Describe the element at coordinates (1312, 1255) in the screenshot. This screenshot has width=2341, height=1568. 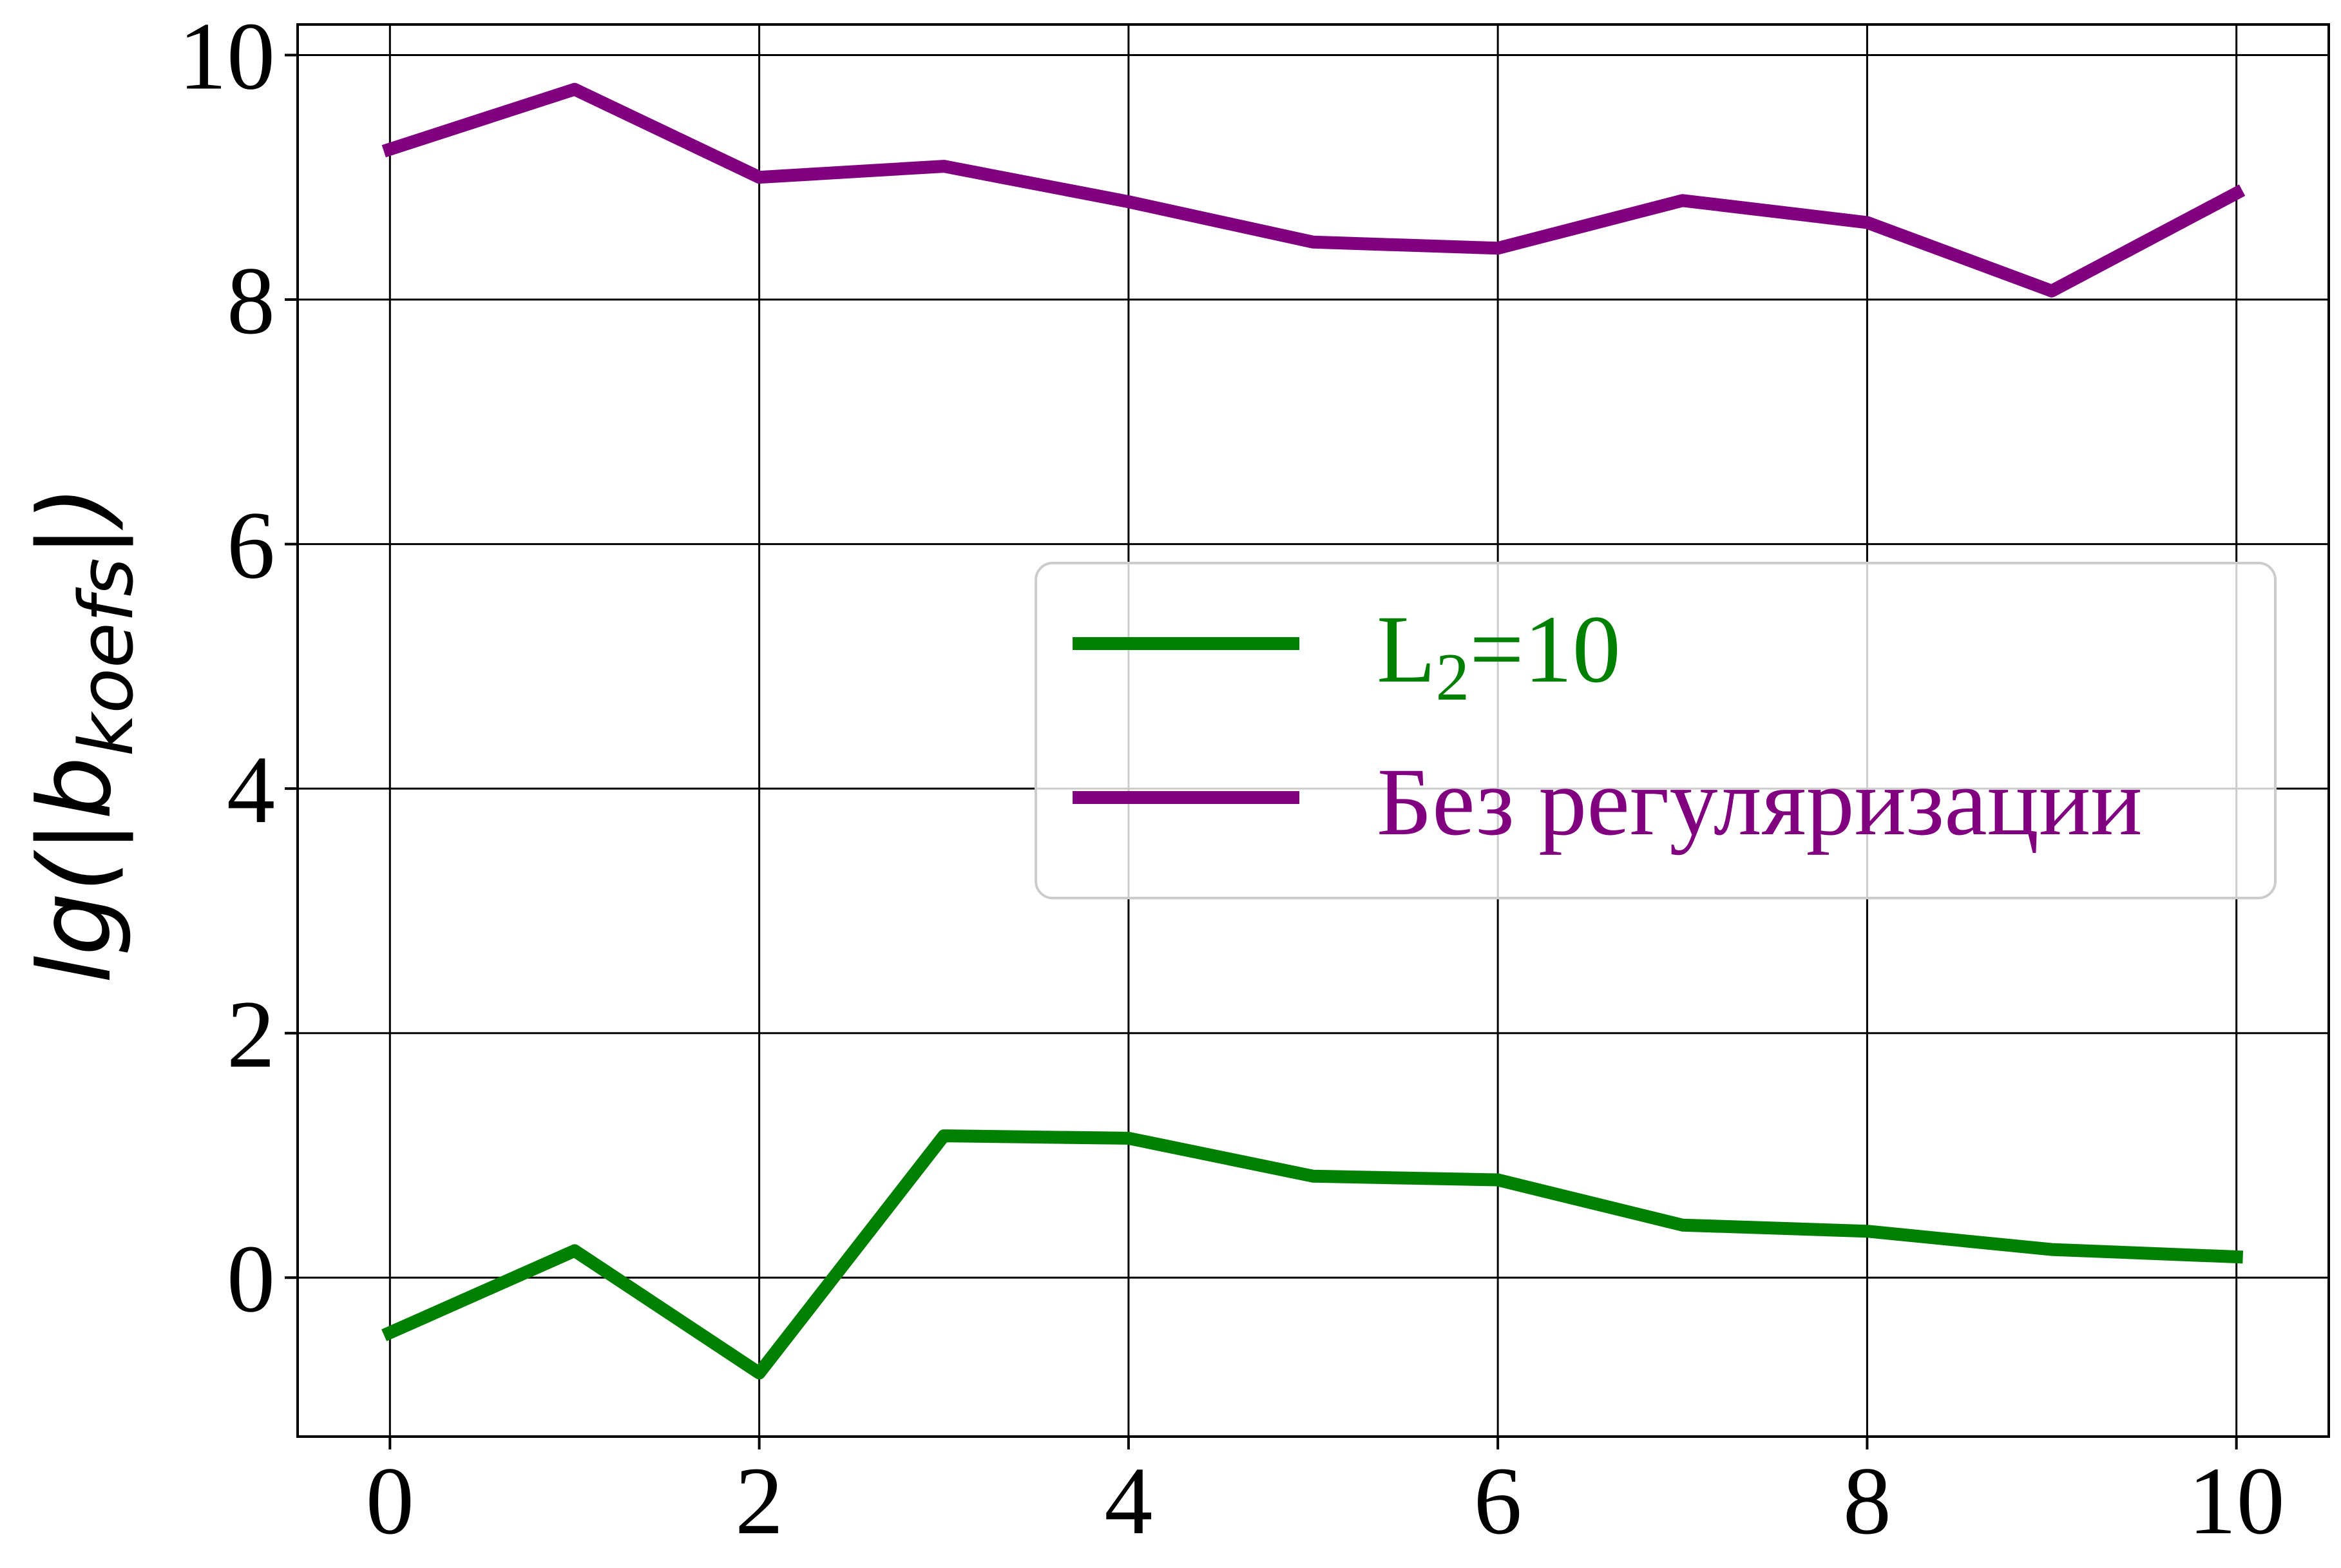
I see `series-line-l2` at that location.